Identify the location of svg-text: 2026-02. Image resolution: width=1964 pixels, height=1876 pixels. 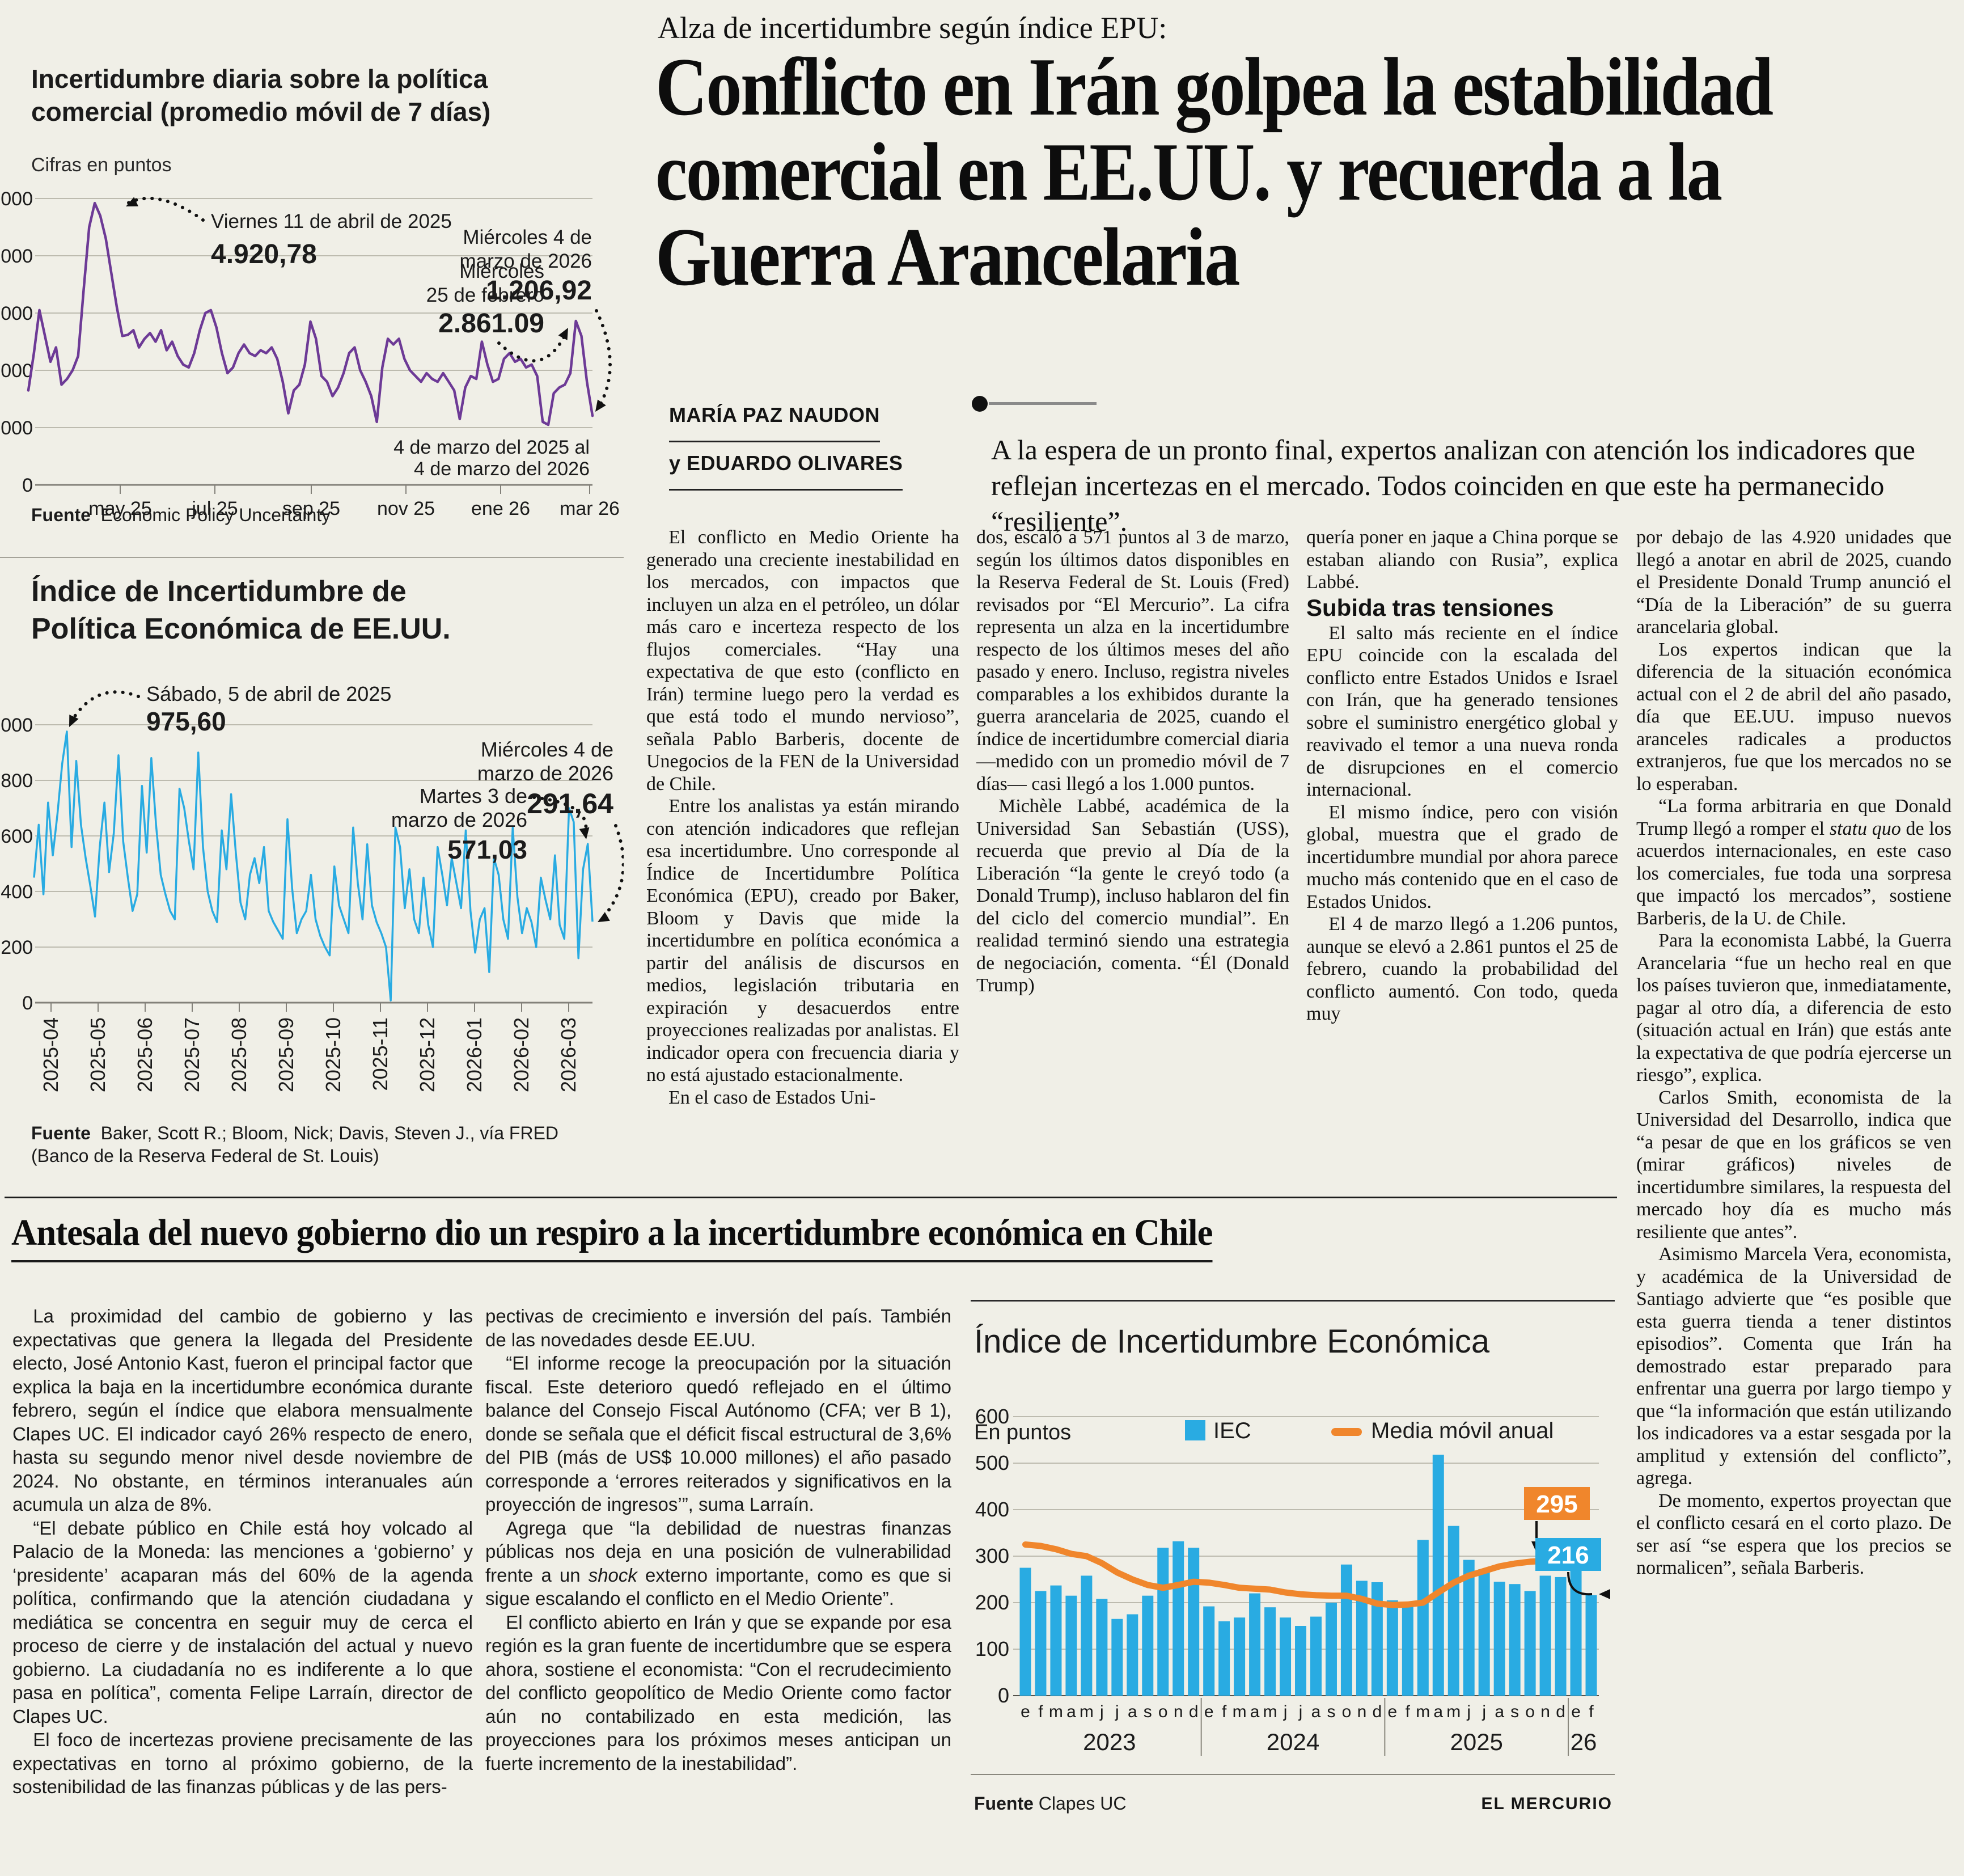
(521, 1054).